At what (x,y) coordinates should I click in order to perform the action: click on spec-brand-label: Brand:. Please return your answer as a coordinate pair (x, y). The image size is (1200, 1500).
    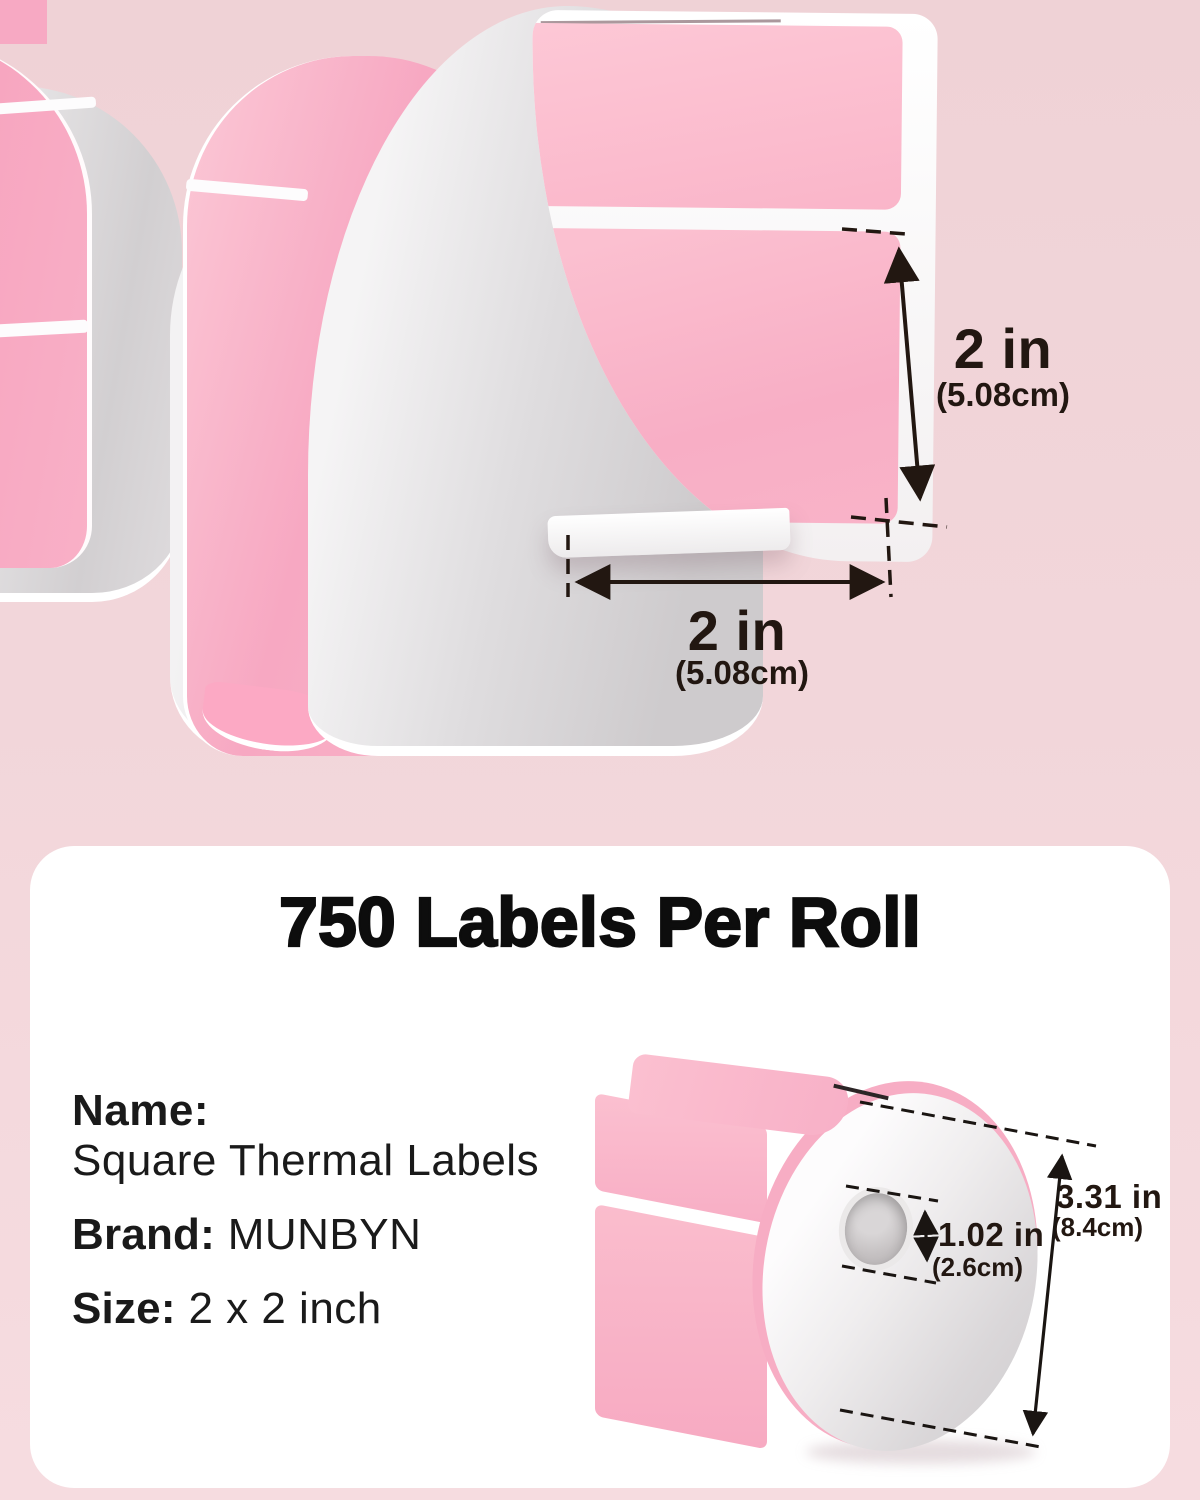
    Looking at the image, I should click on (143, 1234).